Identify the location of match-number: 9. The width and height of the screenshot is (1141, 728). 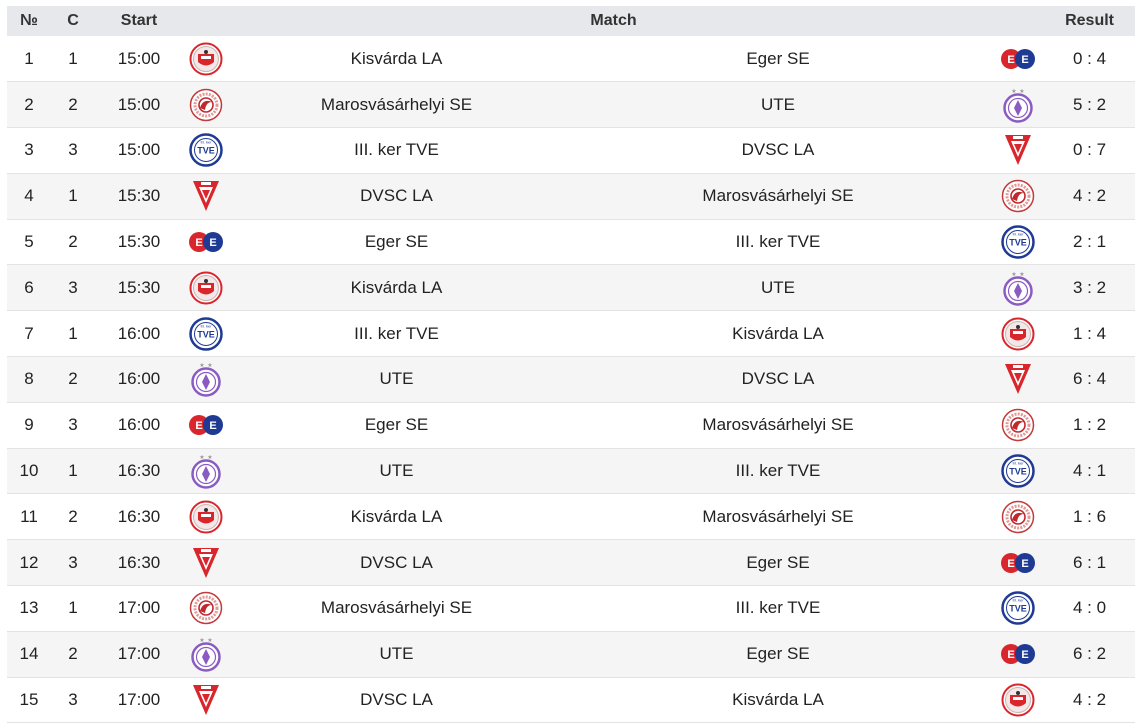
(29, 425).